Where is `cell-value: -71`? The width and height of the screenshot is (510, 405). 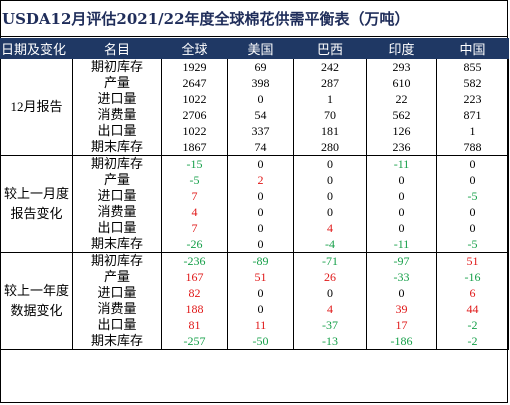 cell-value: -71 is located at coordinates (330, 260).